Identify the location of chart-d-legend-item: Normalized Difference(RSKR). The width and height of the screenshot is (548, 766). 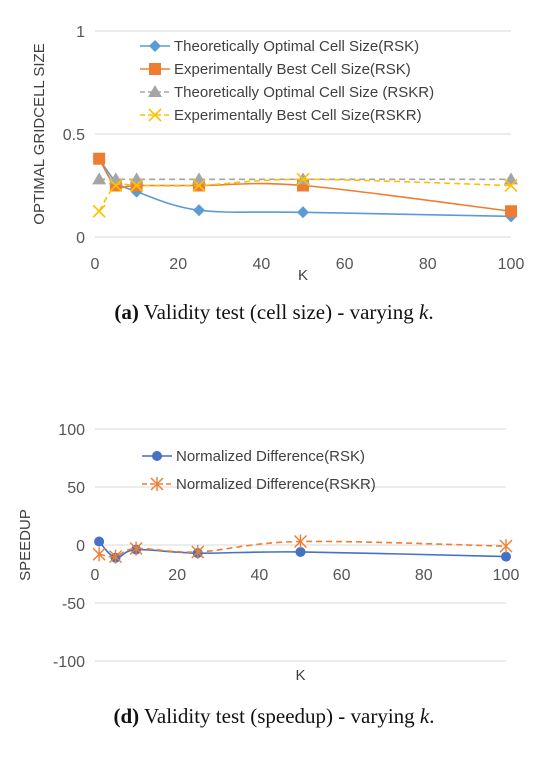
(259, 484).